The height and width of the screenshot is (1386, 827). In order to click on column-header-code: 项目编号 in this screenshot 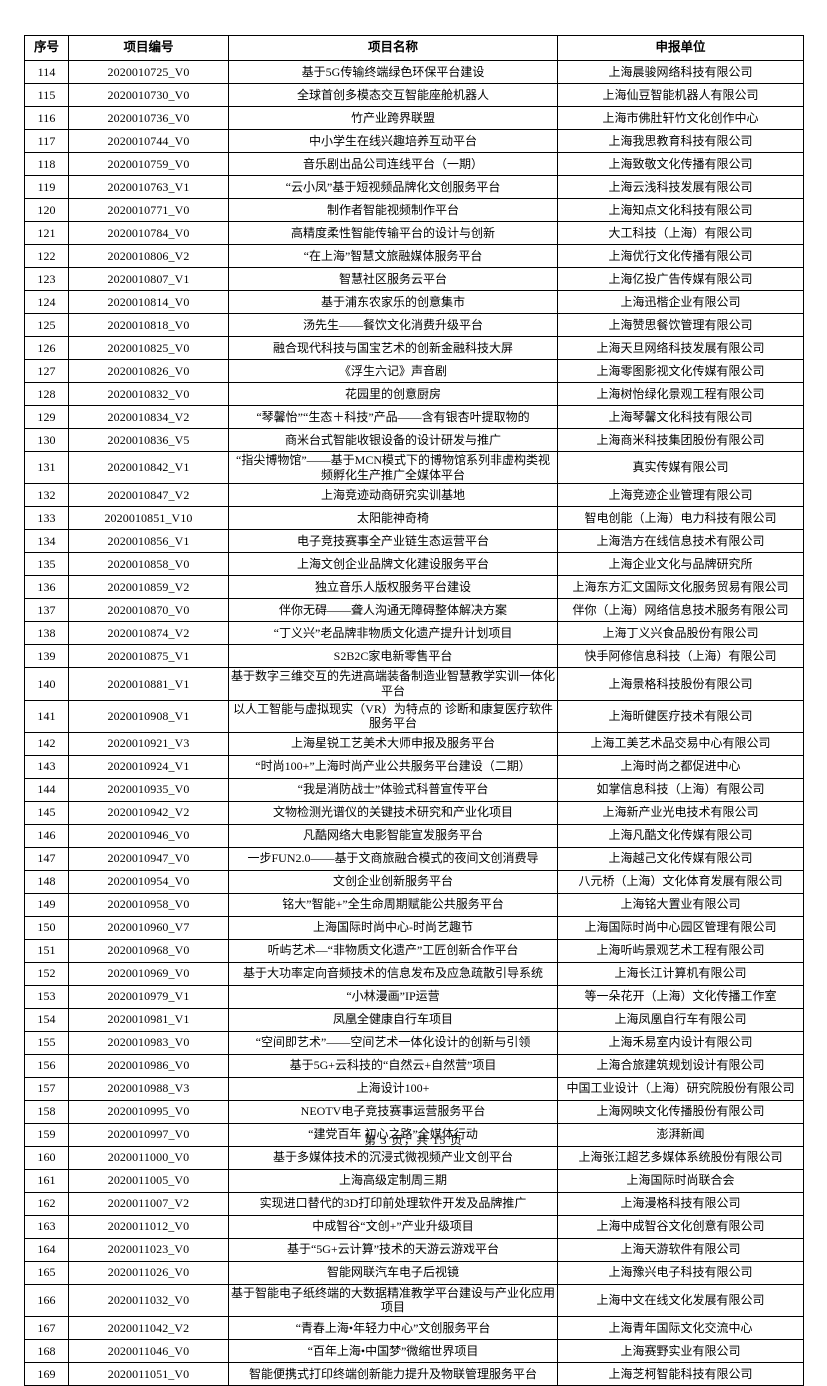, I will do `click(148, 48)`.